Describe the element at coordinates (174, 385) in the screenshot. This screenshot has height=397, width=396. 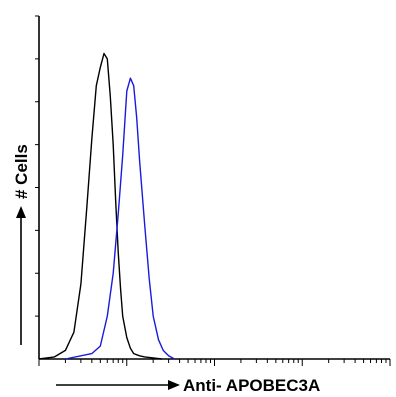
I see `x-axis-arrowhead` at that location.